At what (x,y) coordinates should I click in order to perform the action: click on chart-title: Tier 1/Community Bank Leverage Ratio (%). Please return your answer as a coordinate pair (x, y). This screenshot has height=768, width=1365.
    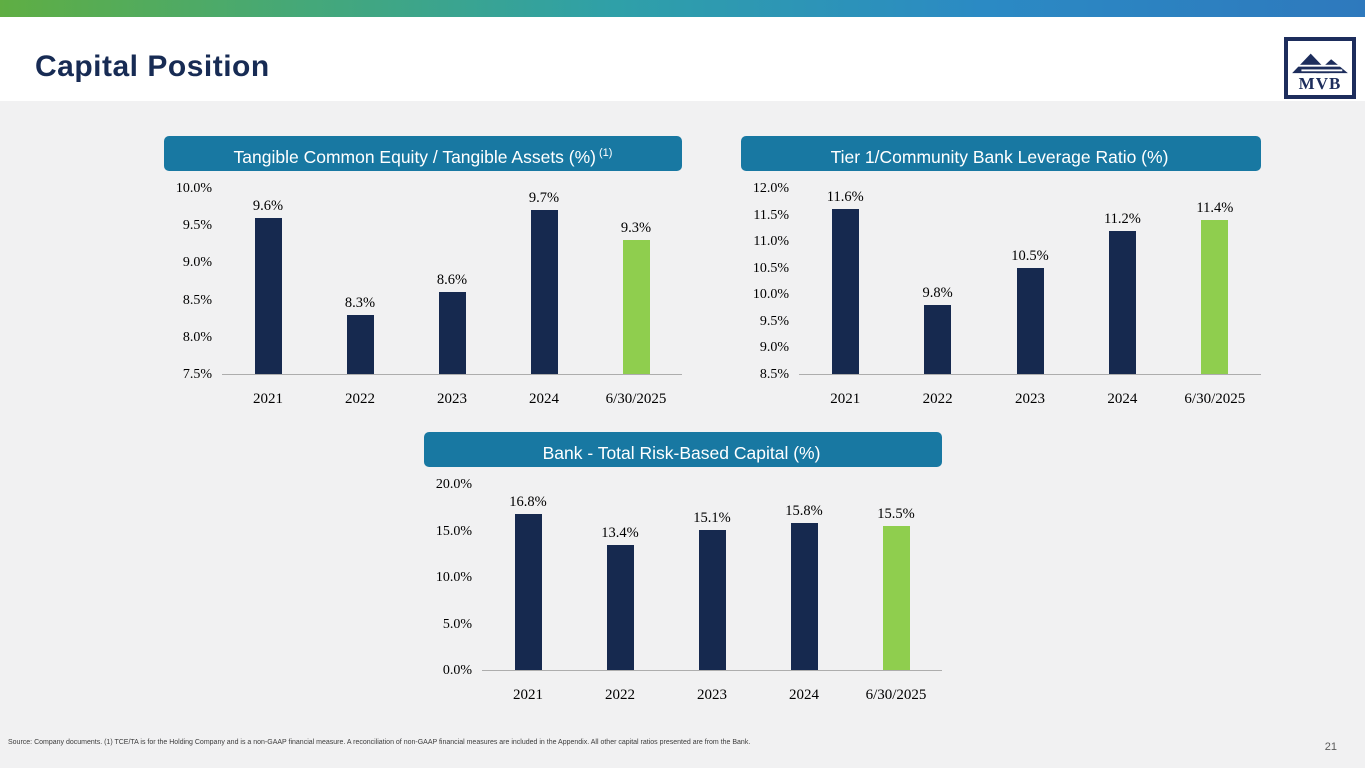
    Looking at the image, I should click on (1001, 153).